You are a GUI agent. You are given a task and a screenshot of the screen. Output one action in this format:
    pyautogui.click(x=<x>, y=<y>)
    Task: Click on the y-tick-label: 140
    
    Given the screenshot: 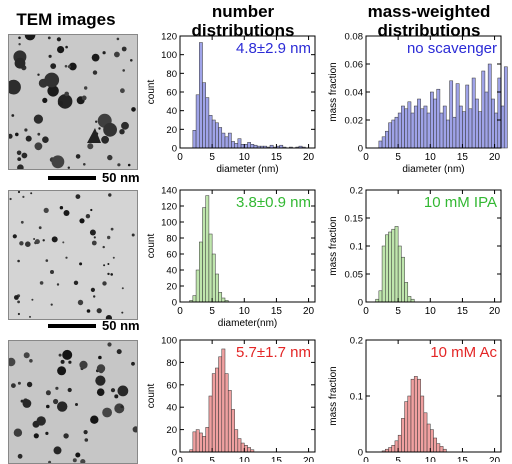 What is the action you would take?
    pyautogui.click(x=169, y=191)
    